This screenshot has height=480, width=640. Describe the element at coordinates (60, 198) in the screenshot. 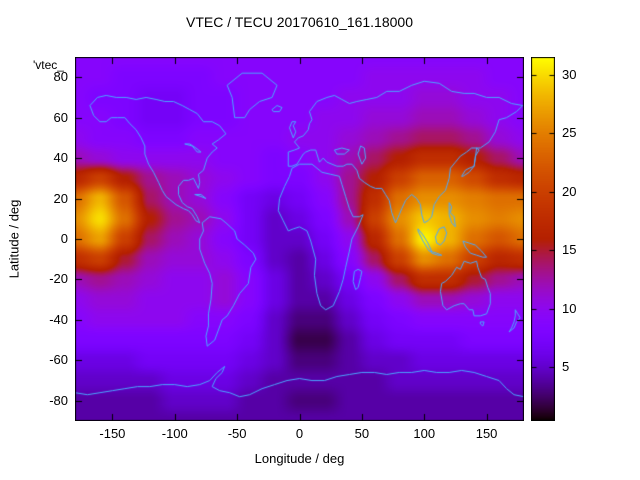

I see `y-tick-label: 20` at that location.